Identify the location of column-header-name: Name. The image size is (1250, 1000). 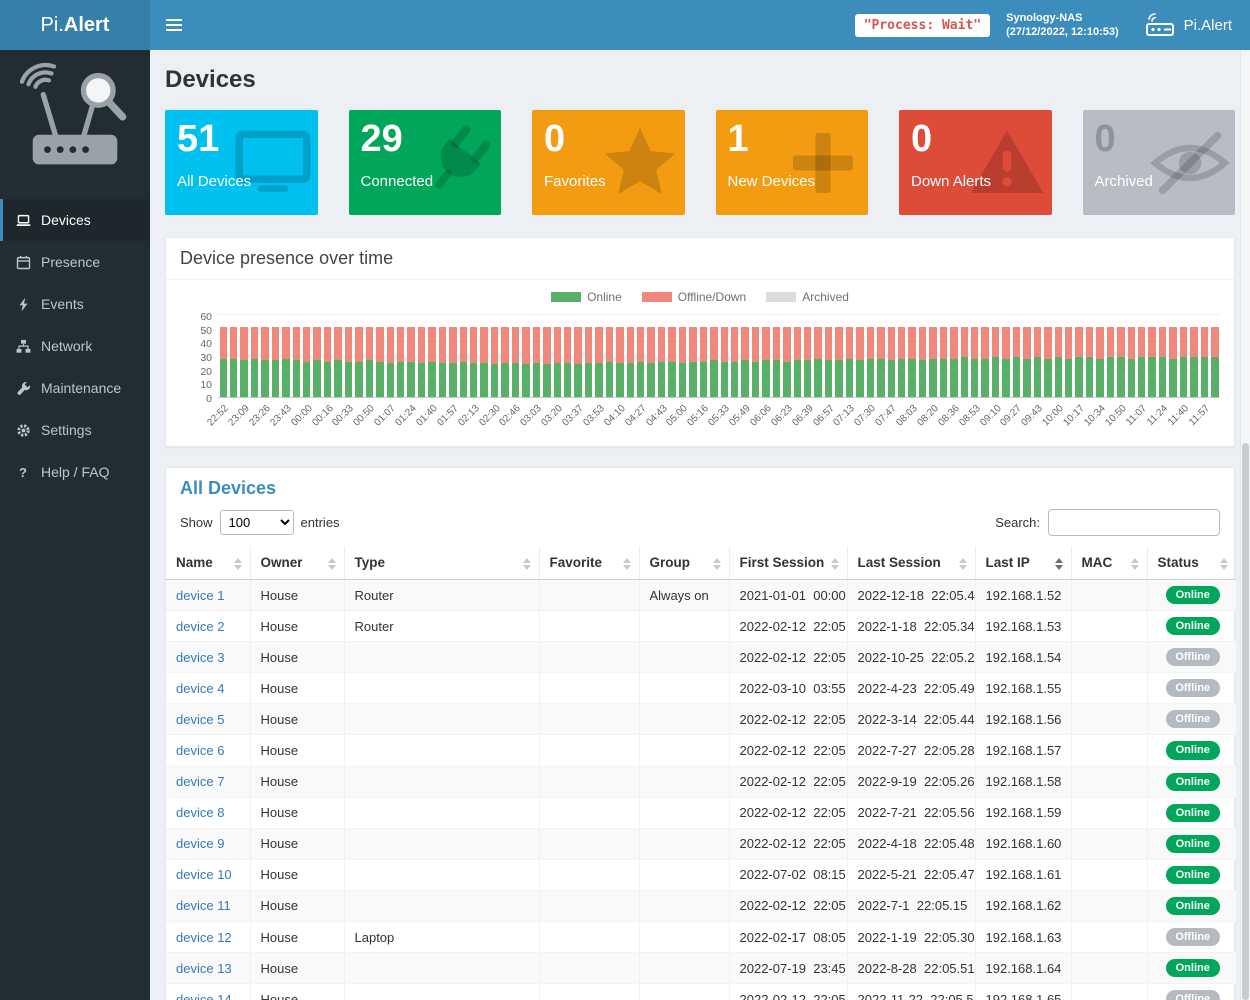
(208, 563).